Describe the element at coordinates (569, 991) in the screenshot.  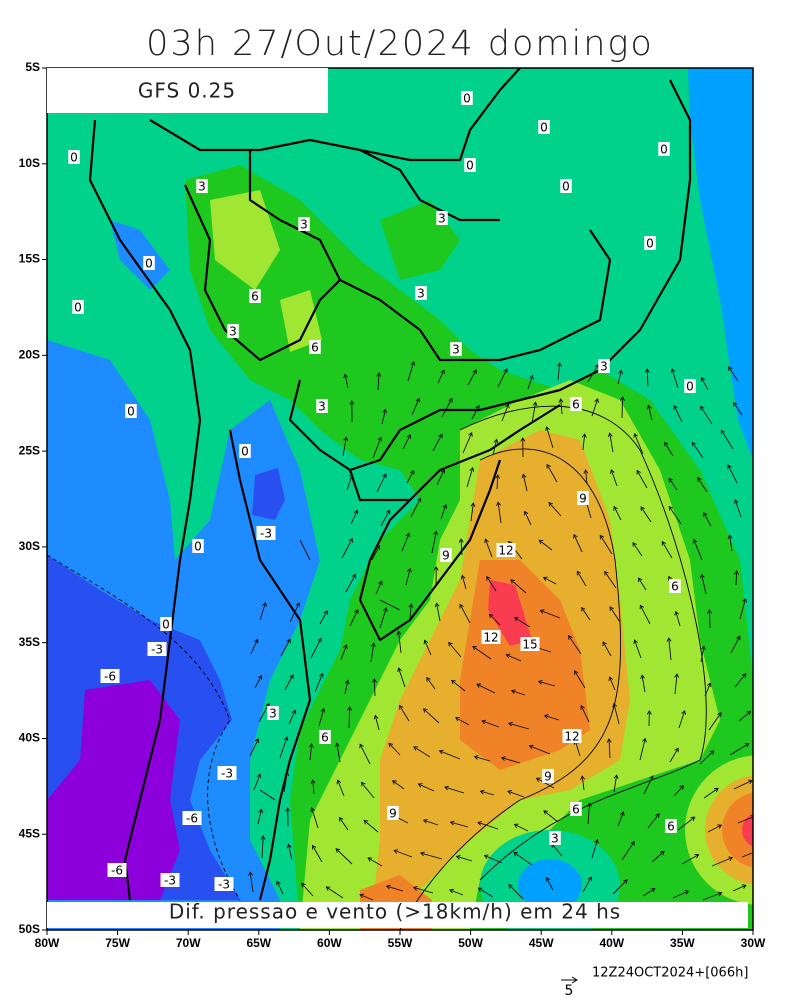
I see `vector-scale: 5` at that location.